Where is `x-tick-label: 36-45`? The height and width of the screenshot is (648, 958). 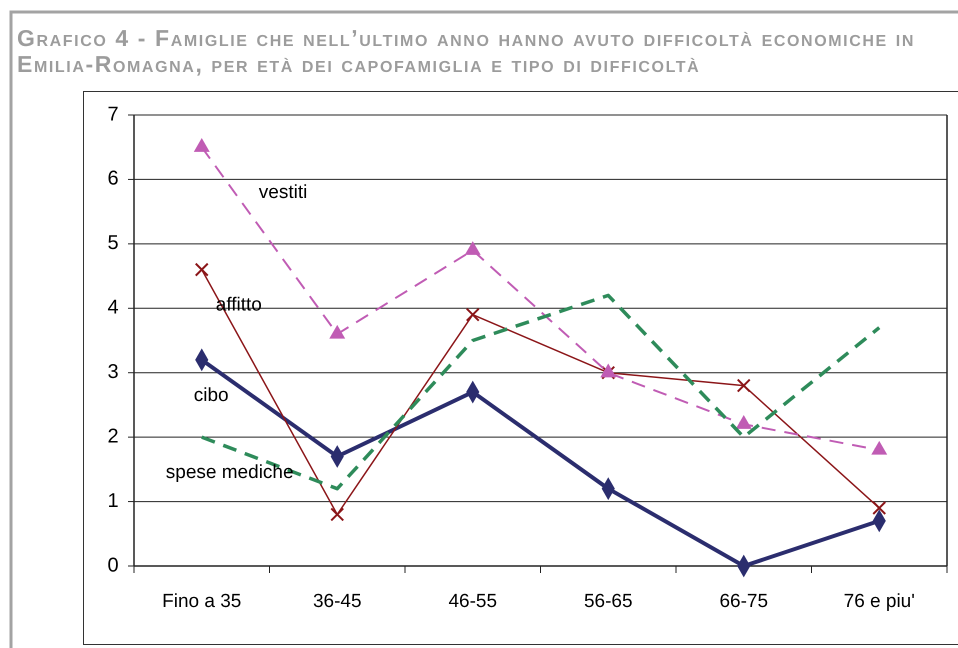
x-tick-label: 36-45 is located at coordinates (337, 601).